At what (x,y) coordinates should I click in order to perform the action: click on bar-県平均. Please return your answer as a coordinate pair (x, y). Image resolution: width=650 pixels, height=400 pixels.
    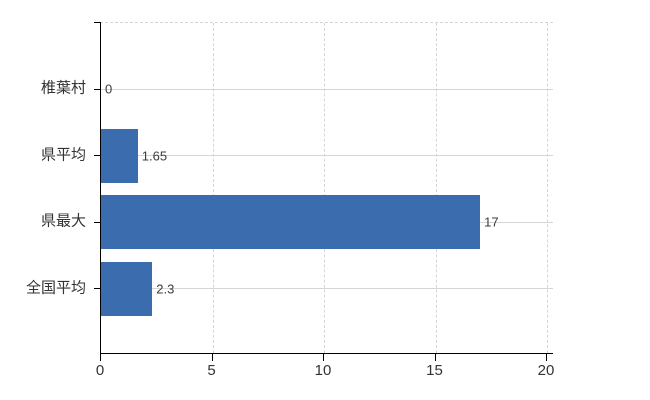
    Looking at the image, I should click on (119, 155).